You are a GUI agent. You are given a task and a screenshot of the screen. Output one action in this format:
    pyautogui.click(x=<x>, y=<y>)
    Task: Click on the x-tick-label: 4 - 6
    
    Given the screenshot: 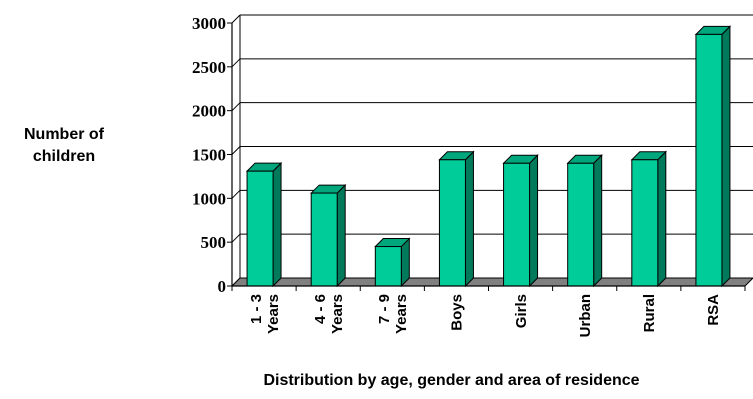 What is the action you would take?
    pyautogui.click(x=320, y=309)
    